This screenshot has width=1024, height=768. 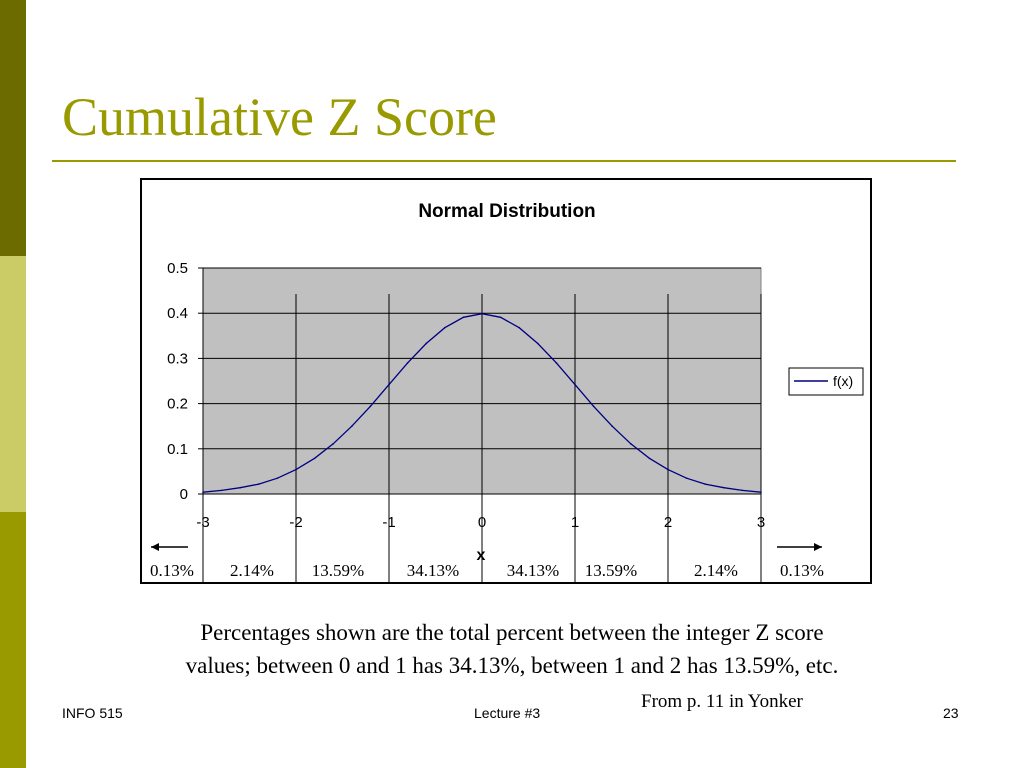 I want to click on title-underline, so click(x=504, y=161).